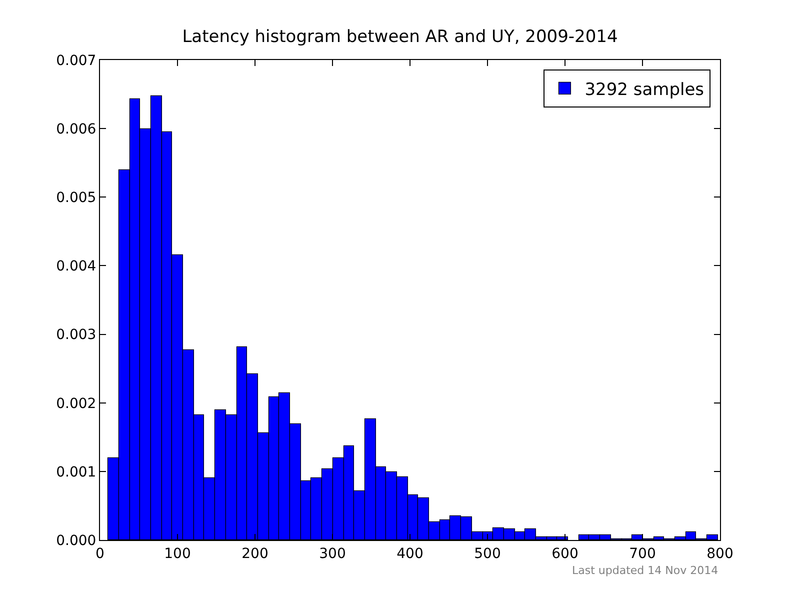 This screenshot has height=600, width=800. I want to click on y-tick-label: 0.006, so click(76, 129).